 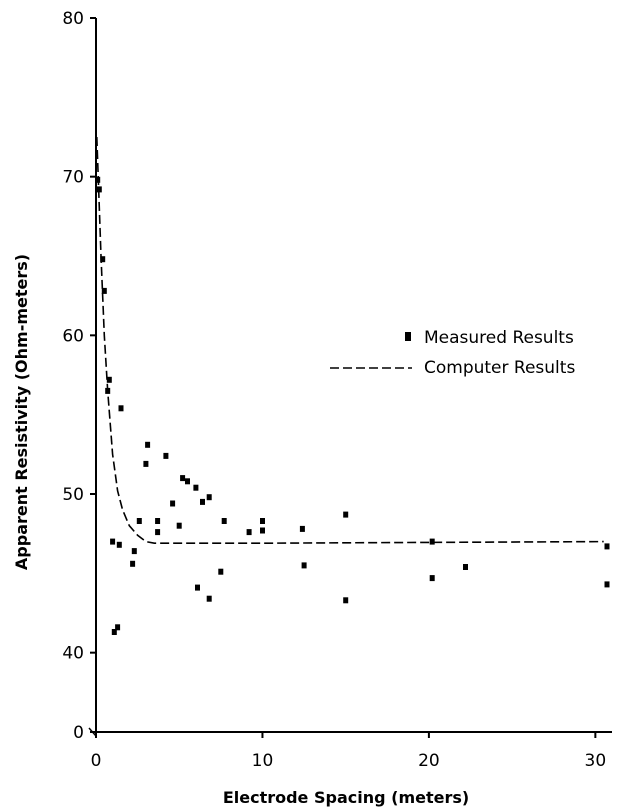 I want to click on x-axis-title: Electrode Spacing (meters), so click(x=346, y=797).